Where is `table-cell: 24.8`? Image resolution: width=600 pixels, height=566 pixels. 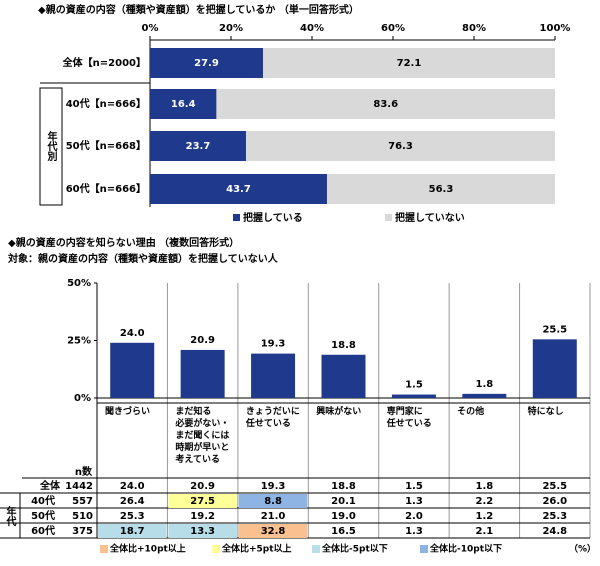
table-cell: 24.8 is located at coordinates (554, 531).